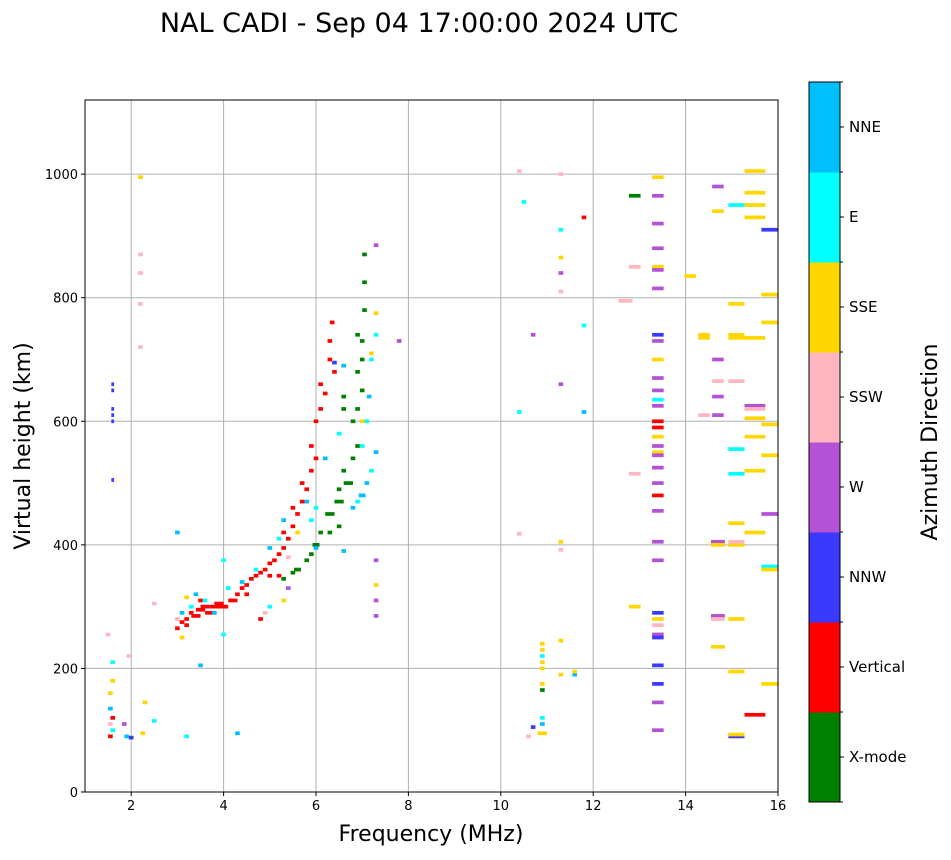 The height and width of the screenshot is (860, 951). What do you see at coordinates (877, 757) in the screenshot?
I see `colorbar-tick-label: X-mode` at bounding box center [877, 757].